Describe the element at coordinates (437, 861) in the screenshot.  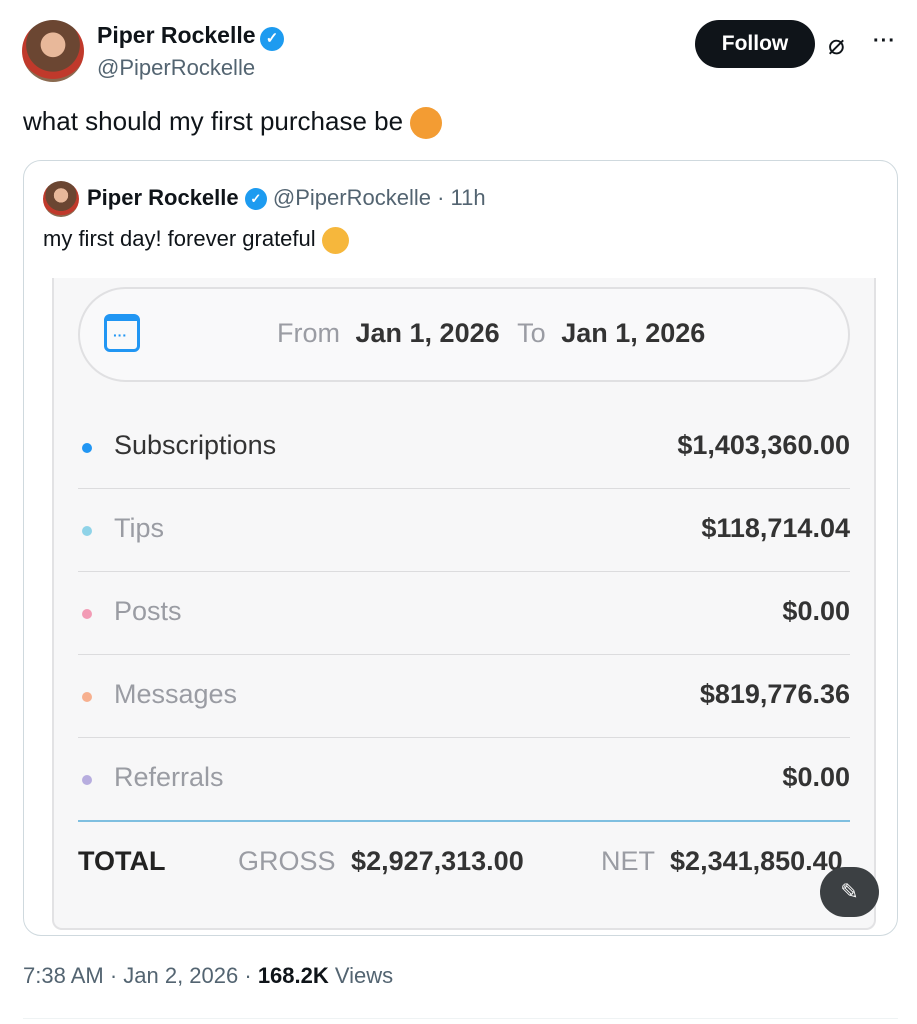
I see `gross-value: $2,927,313.00` at that location.